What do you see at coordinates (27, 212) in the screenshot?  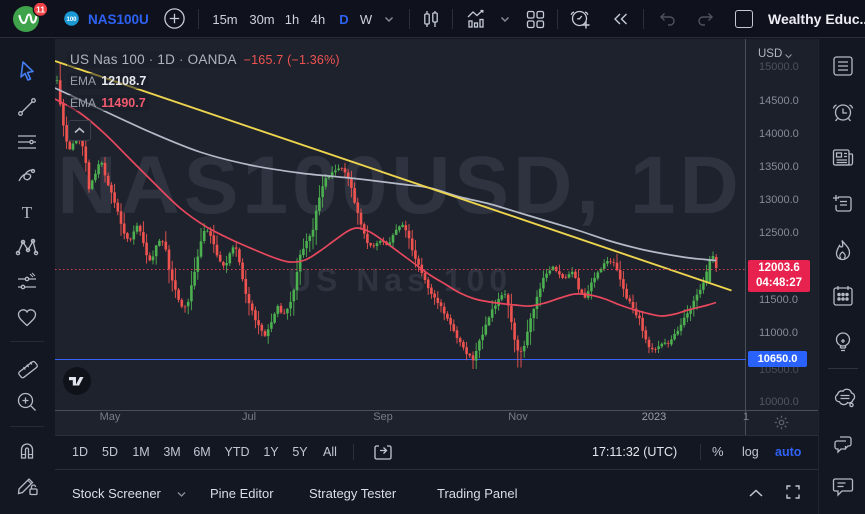 I see `svg-text: T` at bounding box center [27, 212].